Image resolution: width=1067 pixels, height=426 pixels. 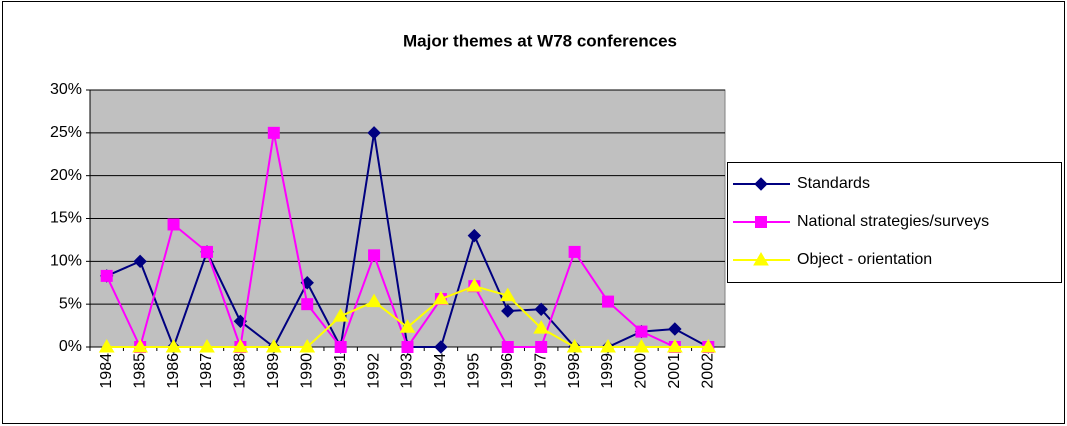 What do you see at coordinates (674, 371) in the screenshot?
I see `x-tick-label: 2001` at bounding box center [674, 371].